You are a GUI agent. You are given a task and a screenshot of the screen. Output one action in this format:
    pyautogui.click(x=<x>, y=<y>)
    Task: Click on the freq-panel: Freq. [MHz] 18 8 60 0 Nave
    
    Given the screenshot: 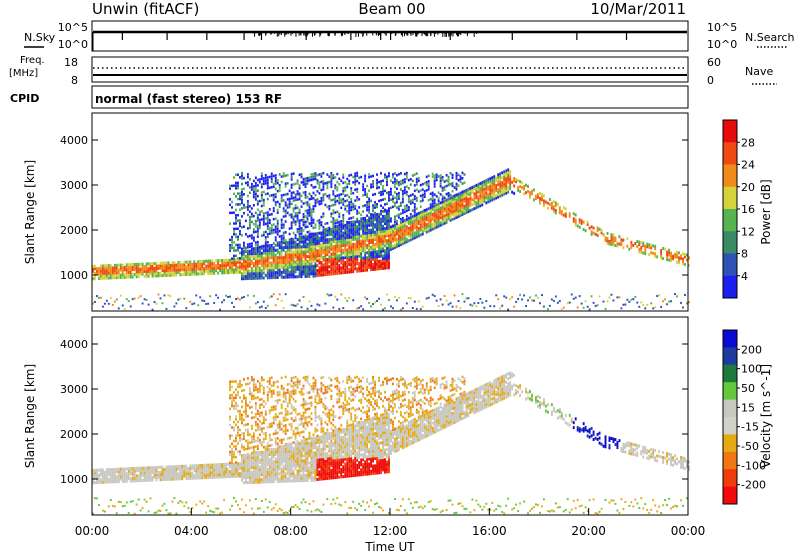 What is the action you would take?
    pyautogui.click(x=393, y=71)
    